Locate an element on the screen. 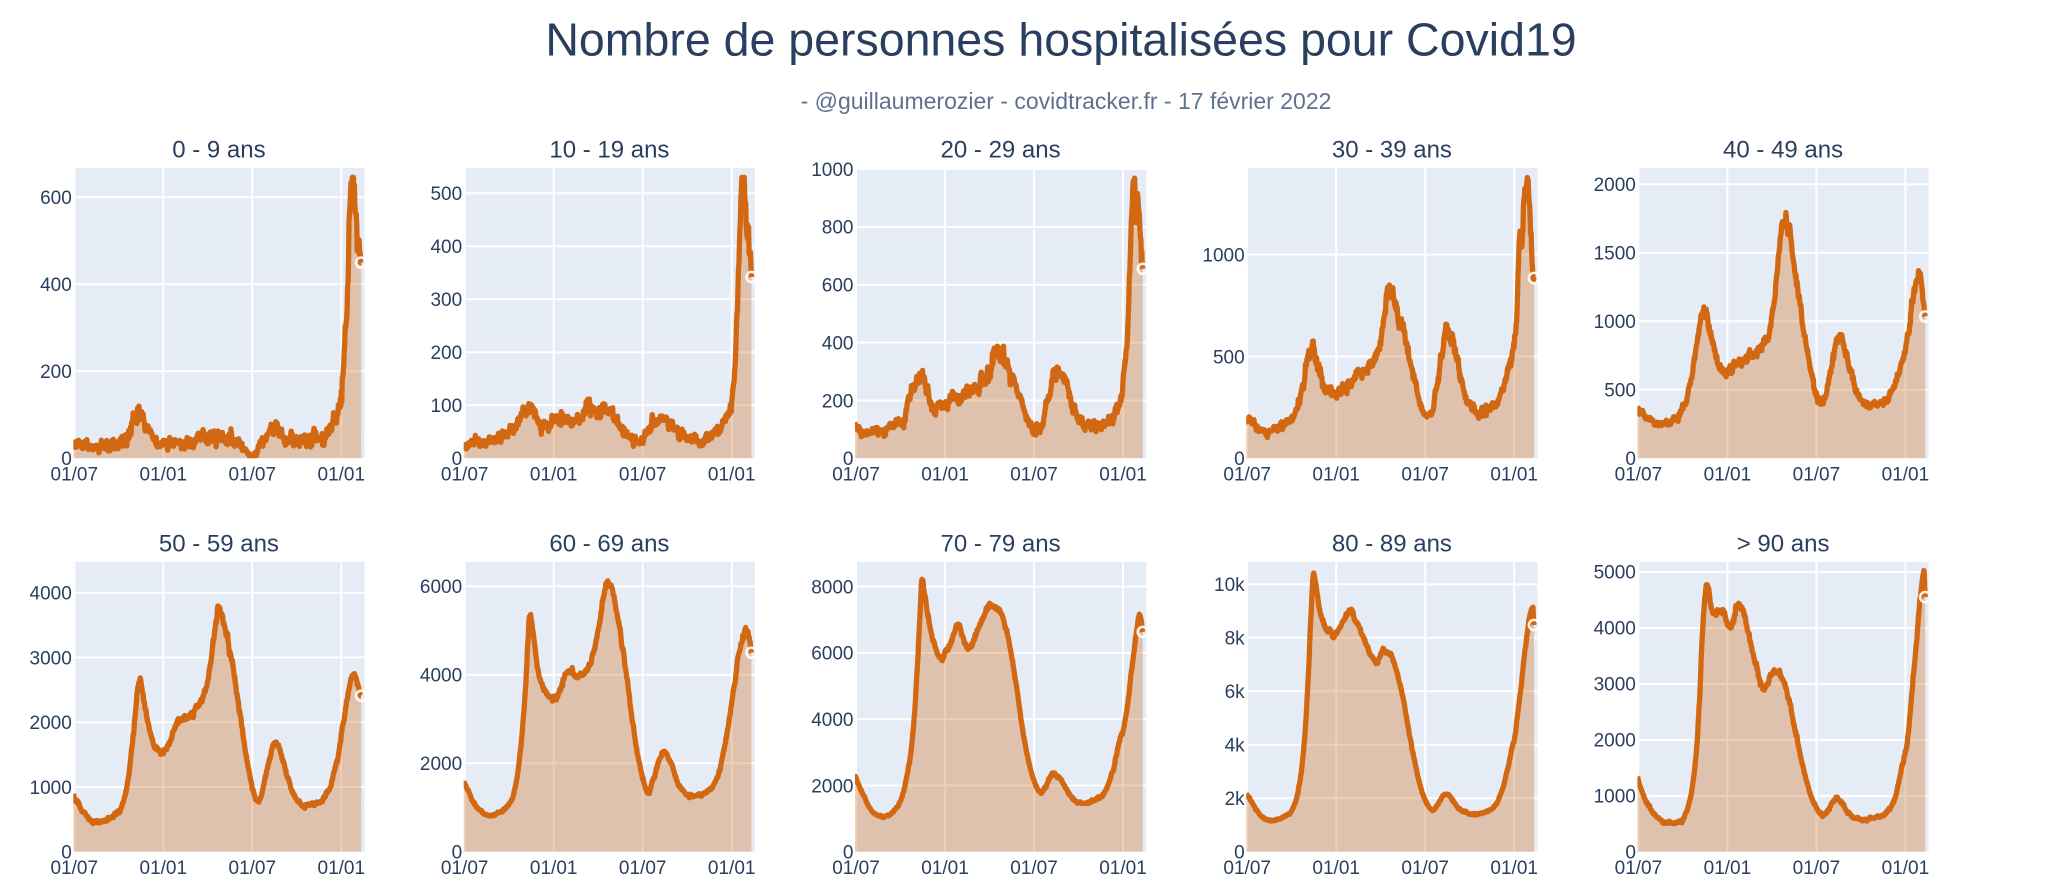 This screenshot has width=2048, height=883. svg-text: 0 - 9 ans is located at coordinates (218, 150).